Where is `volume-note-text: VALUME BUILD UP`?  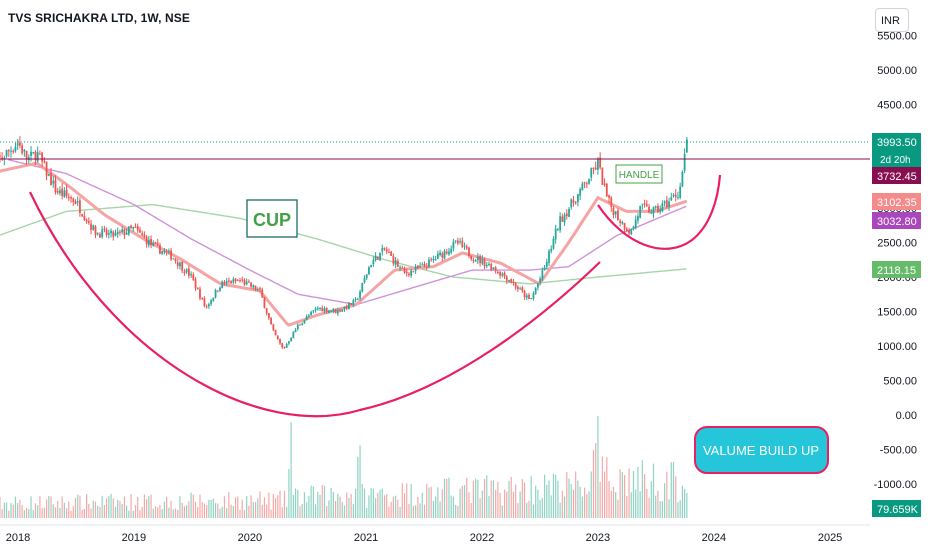
volume-note-text: VALUME BUILD UP is located at coordinates (761, 450).